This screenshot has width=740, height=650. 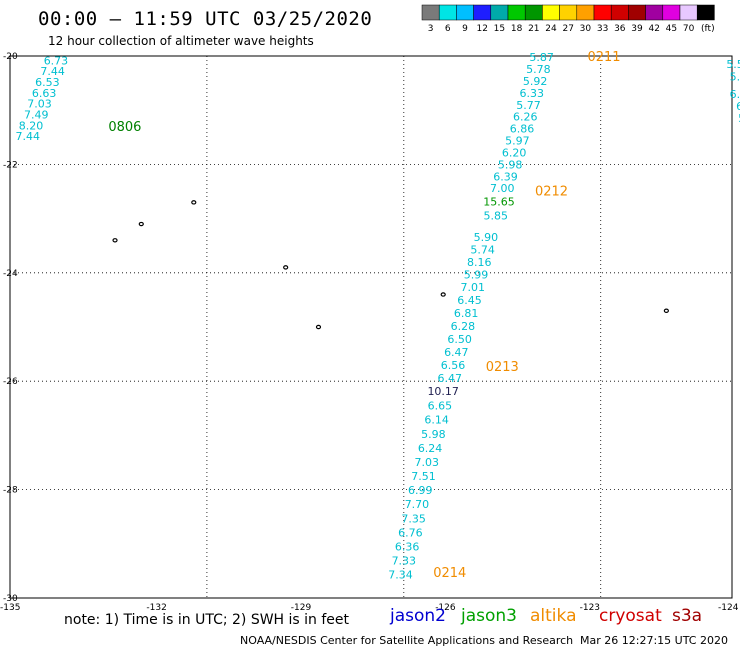 What do you see at coordinates (417, 504) in the screenshot?
I see `swh-value-label: 7.70` at bounding box center [417, 504].